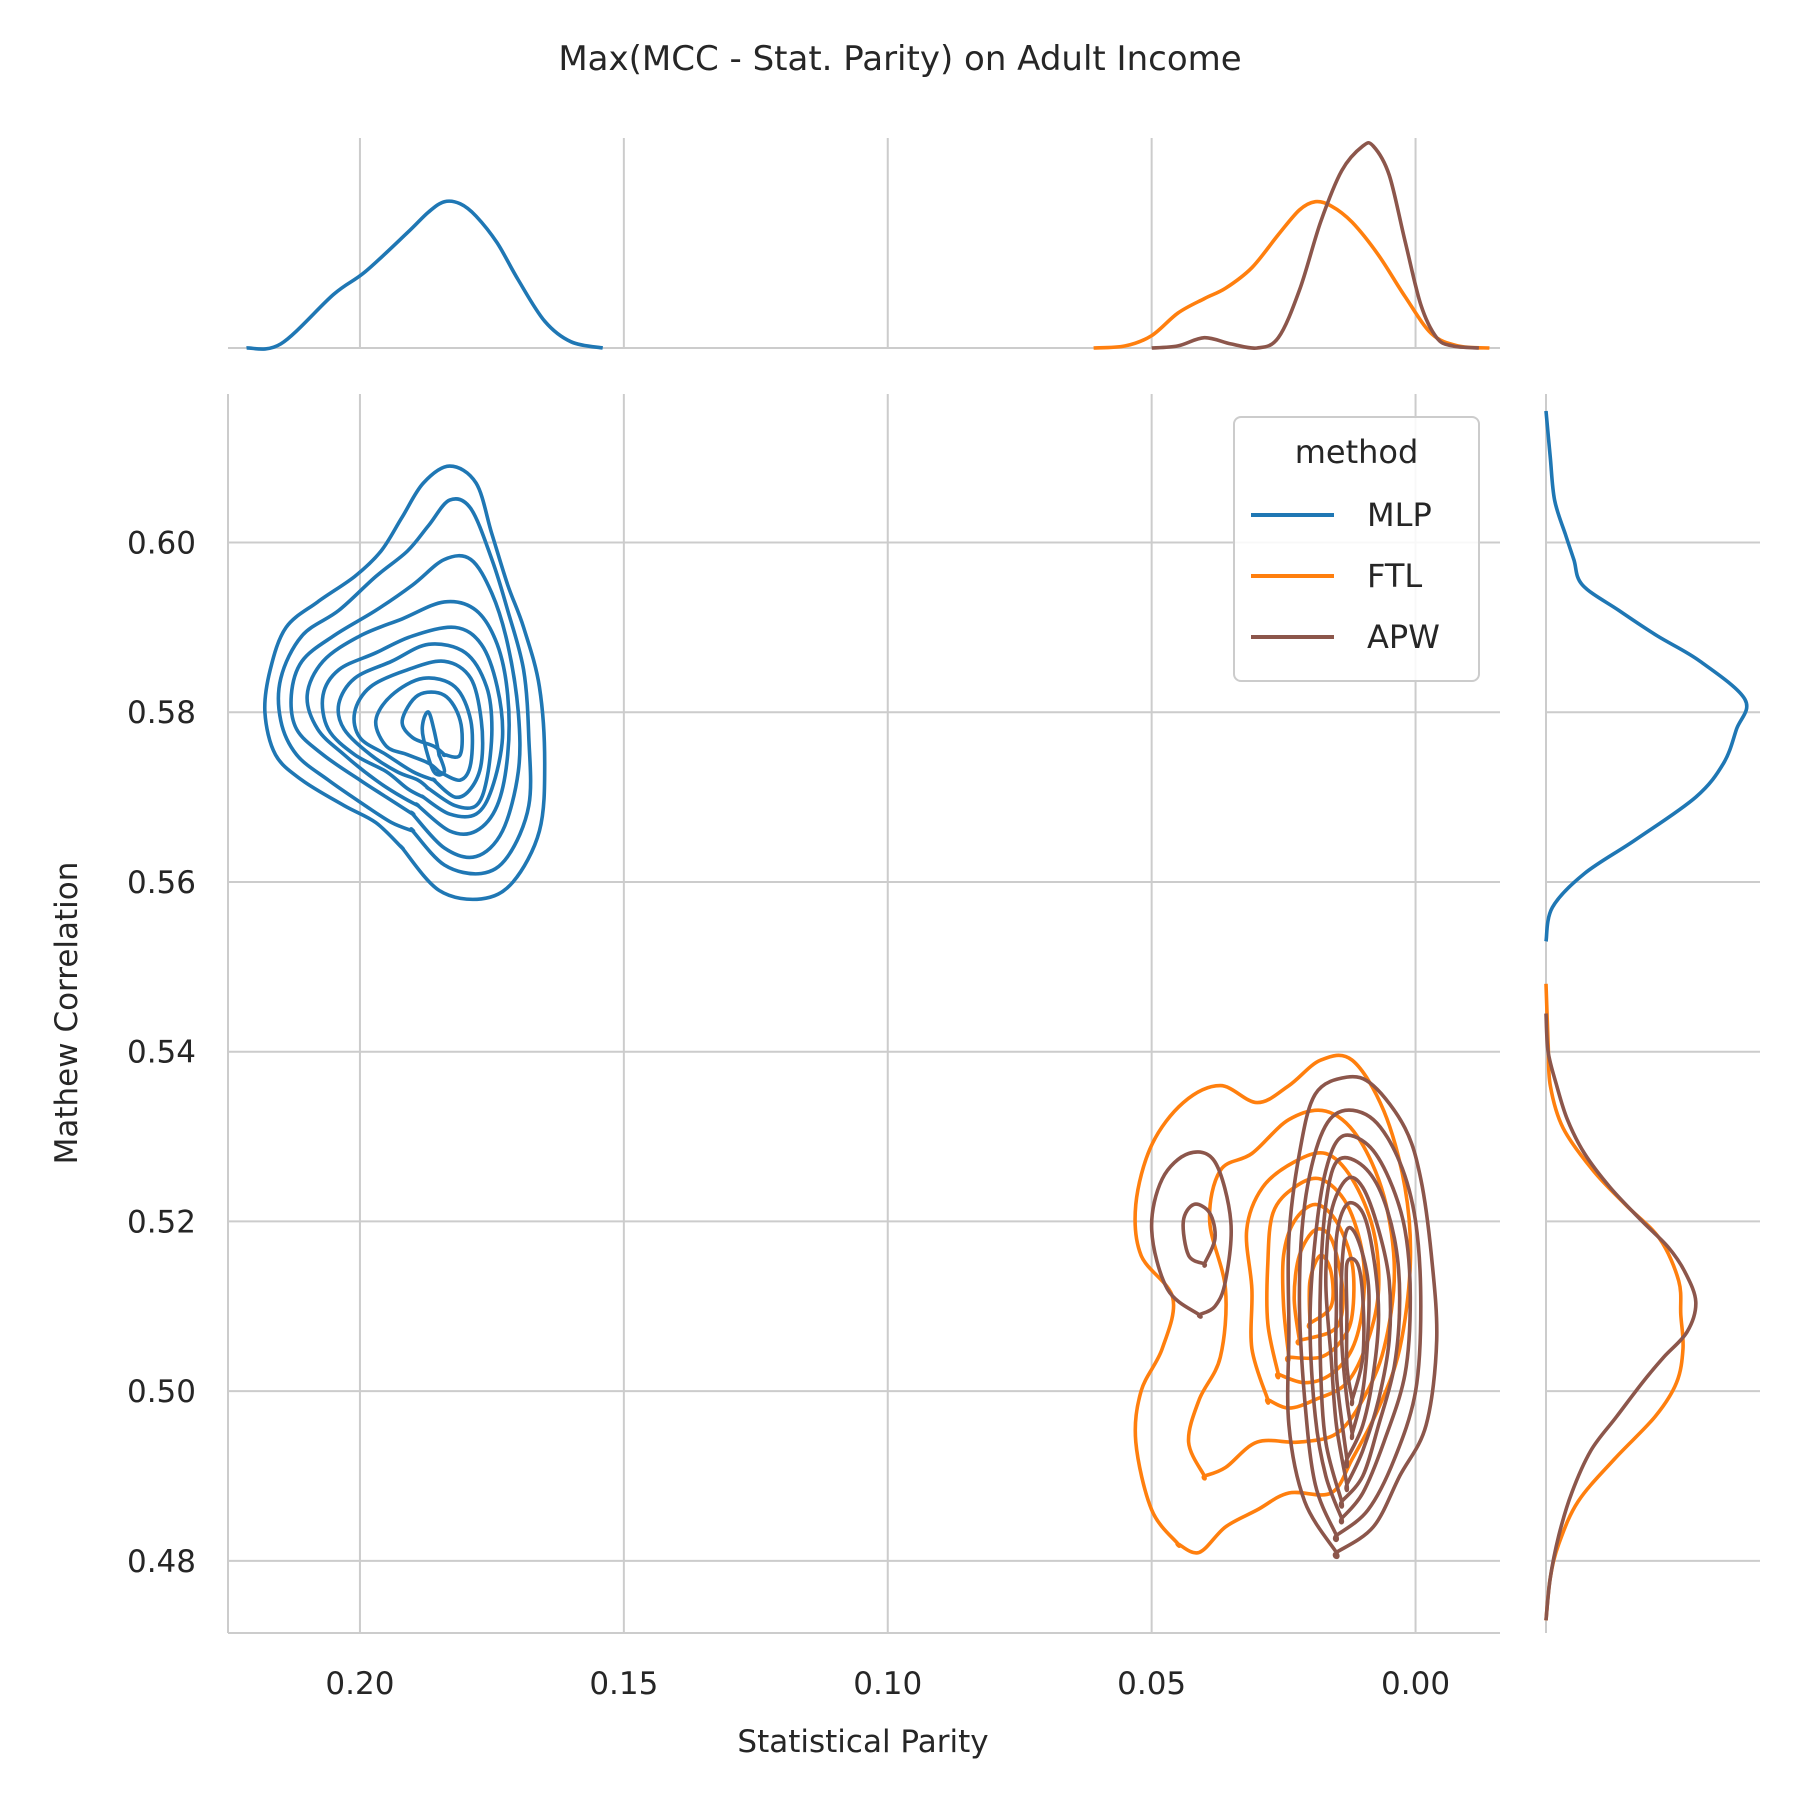 This screenshot has width=1800, height=1800. What do you see at coordinates (1415, 1684) in the screenshot?
I see `x-tick-label: 0.00` at bounding box center [1415, 1684].